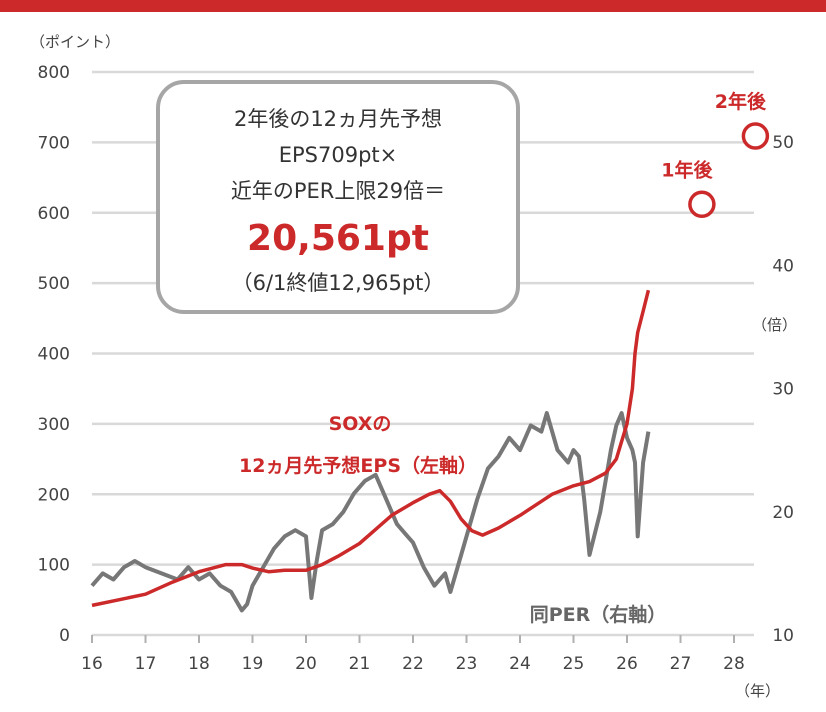 The height and width of the screenshot is (712, 826). I want to click on x-tick-label: 22, so click(413, 664).